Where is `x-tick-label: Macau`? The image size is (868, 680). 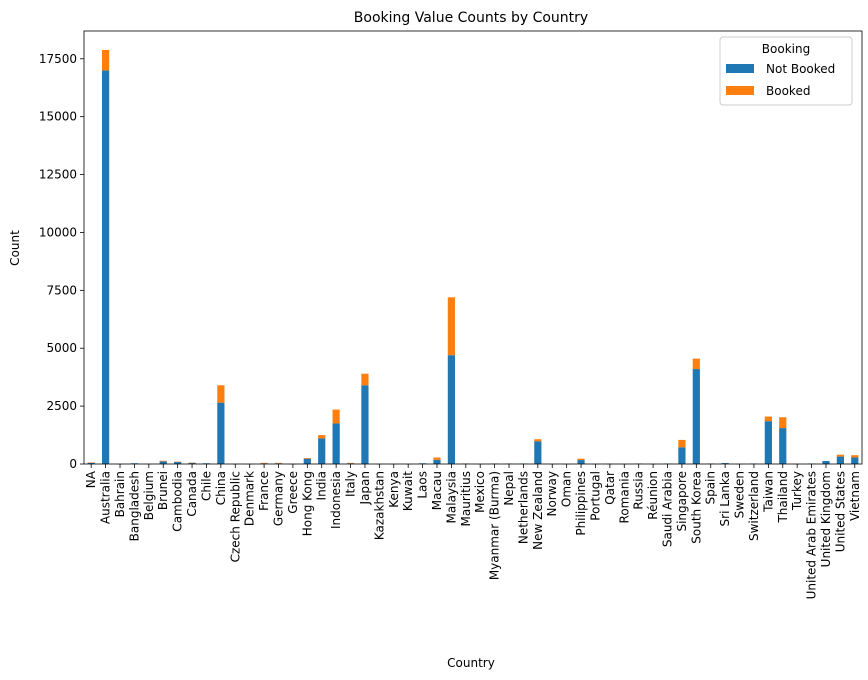 x-tick-label: Macau is located at coordinates (437, 490).